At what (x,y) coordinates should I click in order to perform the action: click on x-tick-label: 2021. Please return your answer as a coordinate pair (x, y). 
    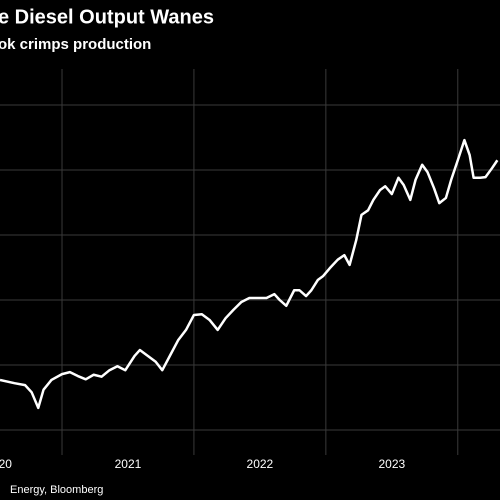
    Looking at the image, I should click on (128, 464).